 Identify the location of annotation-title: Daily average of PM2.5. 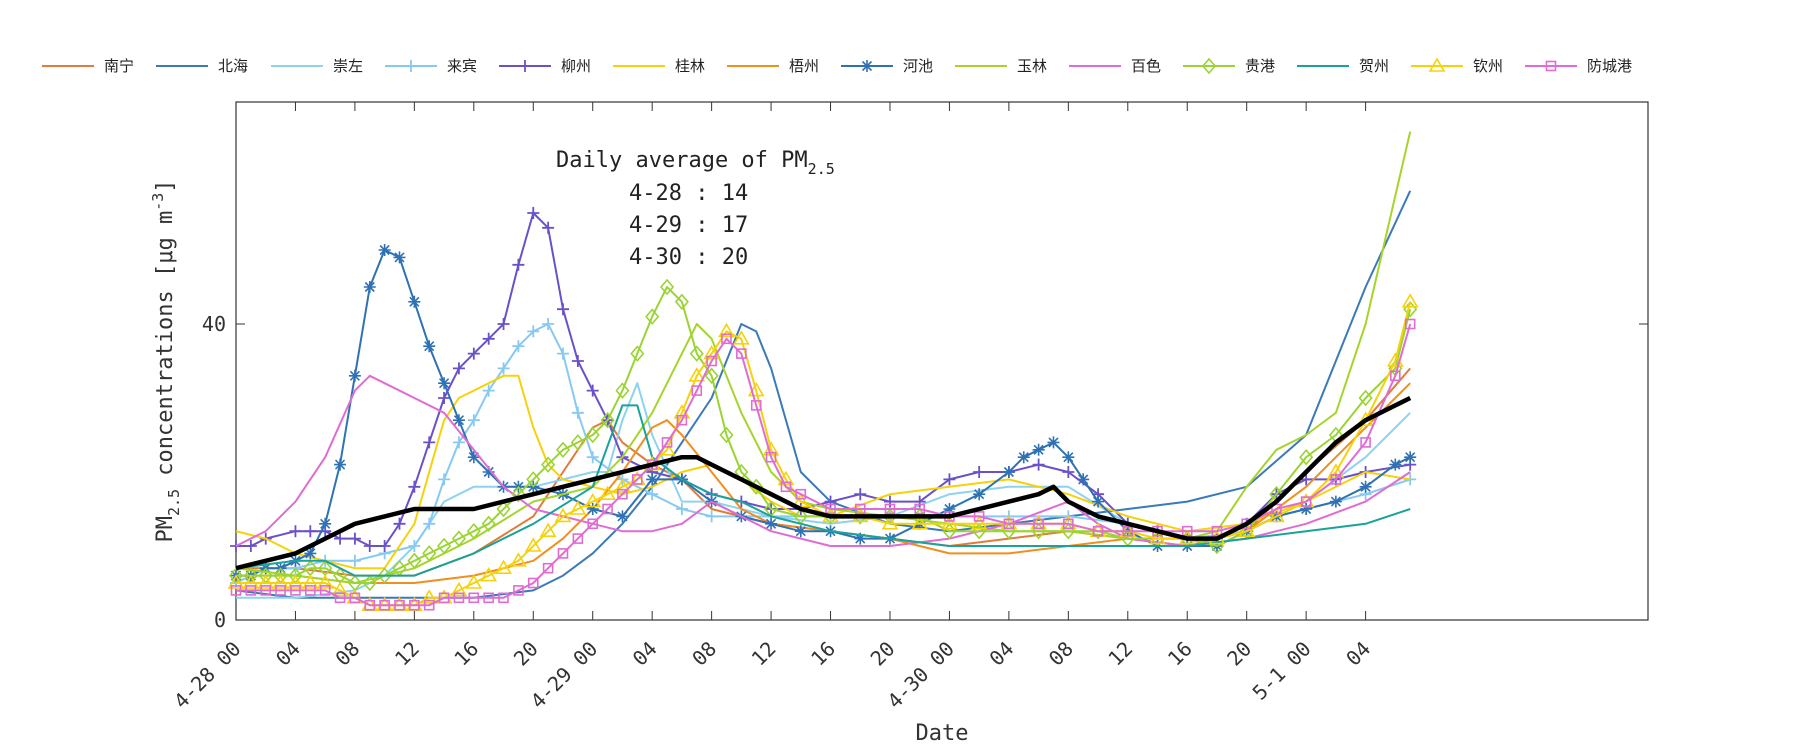
(695, 163).